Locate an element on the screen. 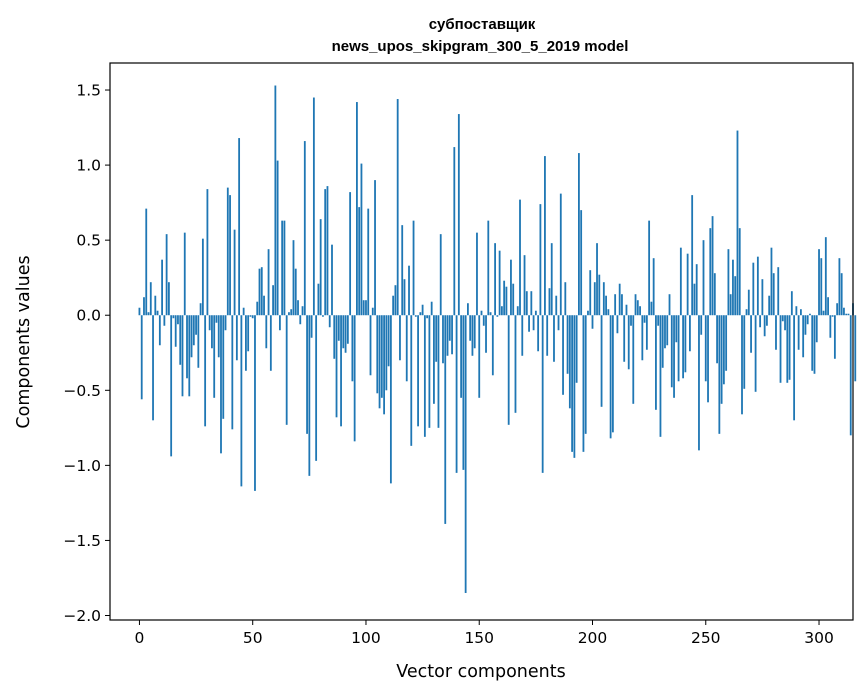 This screenshot has width=867, height=696. y-tick-label: −0.5 is located at coordinates (82, 391).